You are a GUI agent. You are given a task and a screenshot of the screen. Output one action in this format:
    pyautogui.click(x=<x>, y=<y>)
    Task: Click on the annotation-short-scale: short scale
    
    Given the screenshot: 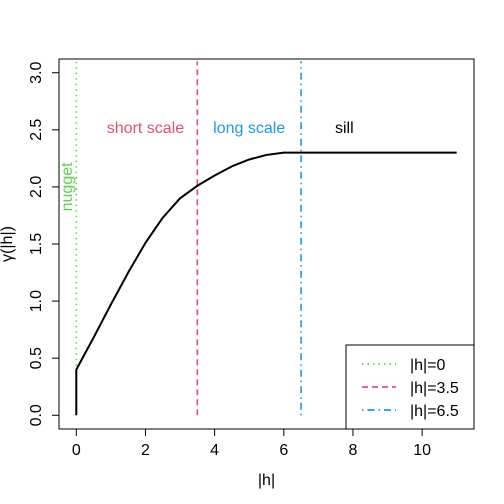 What is the action you would take?
    pyautogui.click(x=145, y=128)
    